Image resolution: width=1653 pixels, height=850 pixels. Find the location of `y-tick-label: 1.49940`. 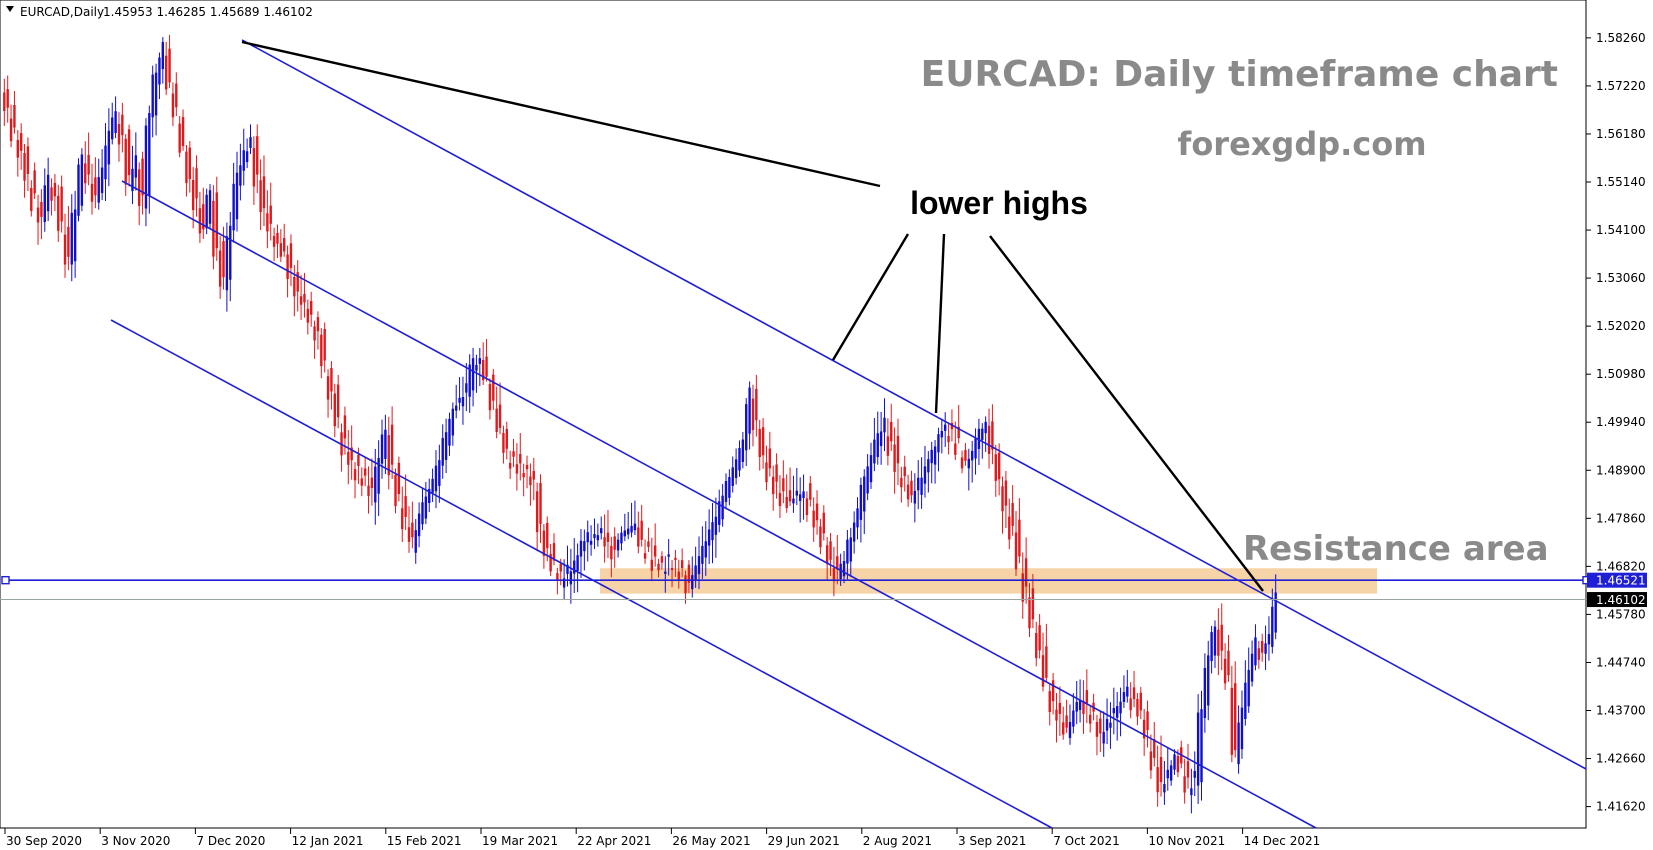

y-tick-label: 1.49940 is located at coordinates (1621, 422).